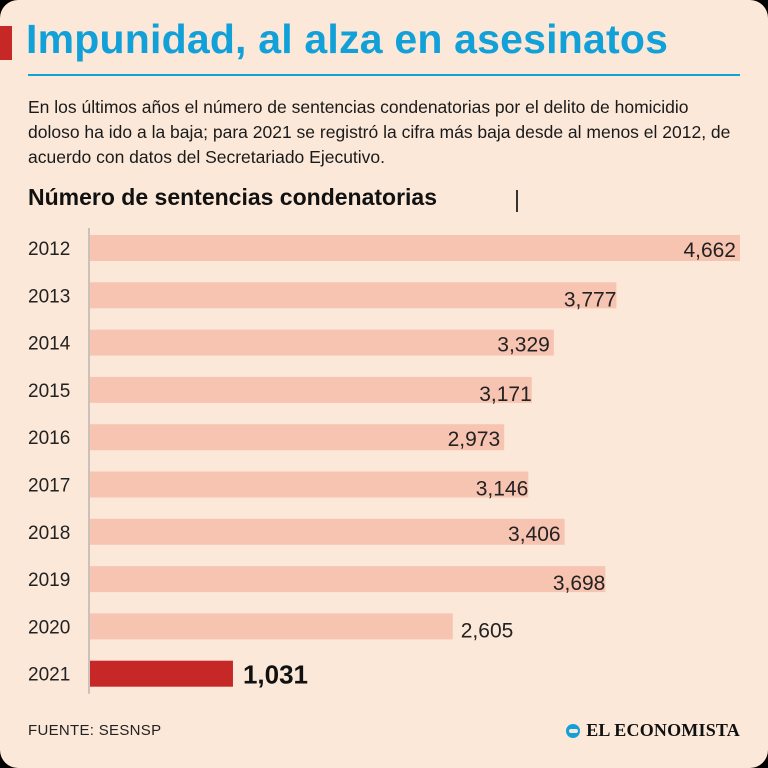 The height and width of the screenshot is (768, 768). I want to click on year-label-2017: 2017, so click(49, 486).